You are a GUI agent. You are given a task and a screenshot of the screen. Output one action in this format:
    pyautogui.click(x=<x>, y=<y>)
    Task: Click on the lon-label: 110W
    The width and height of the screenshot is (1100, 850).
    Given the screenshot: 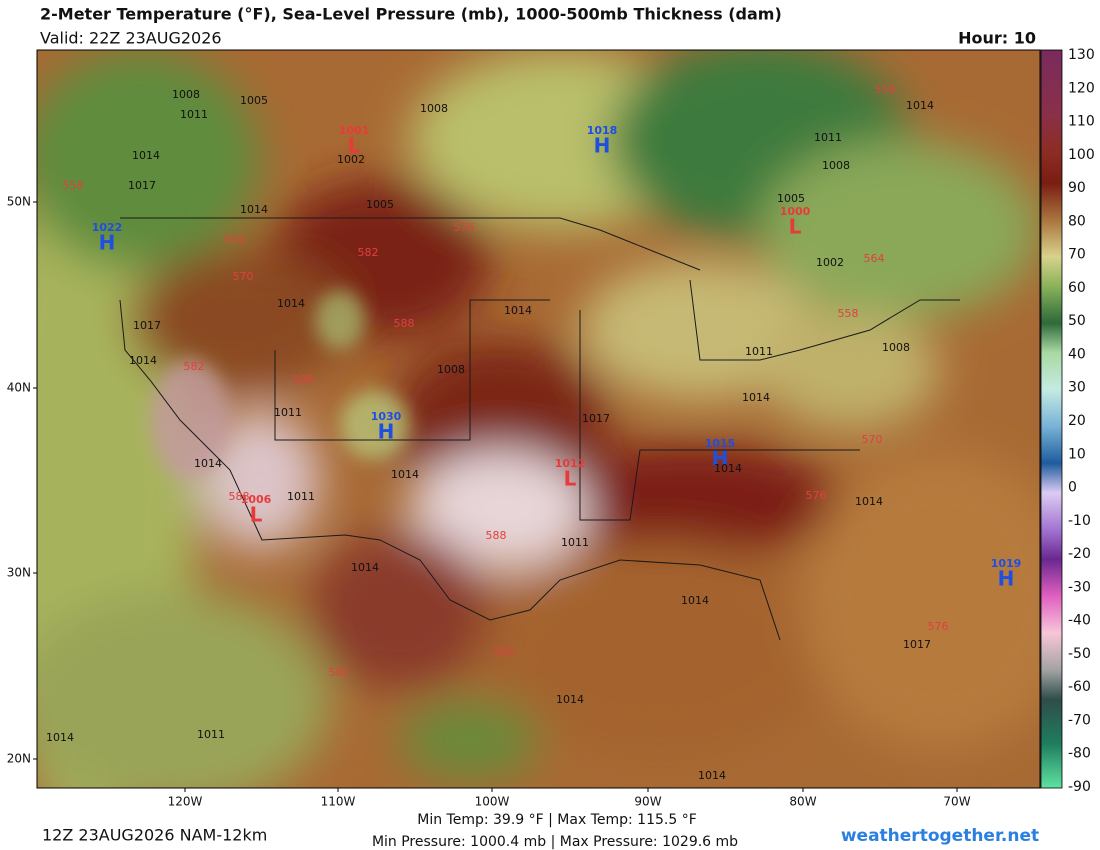 What is the action you would take?
    pyautogui.click(x=338, y=802)
    